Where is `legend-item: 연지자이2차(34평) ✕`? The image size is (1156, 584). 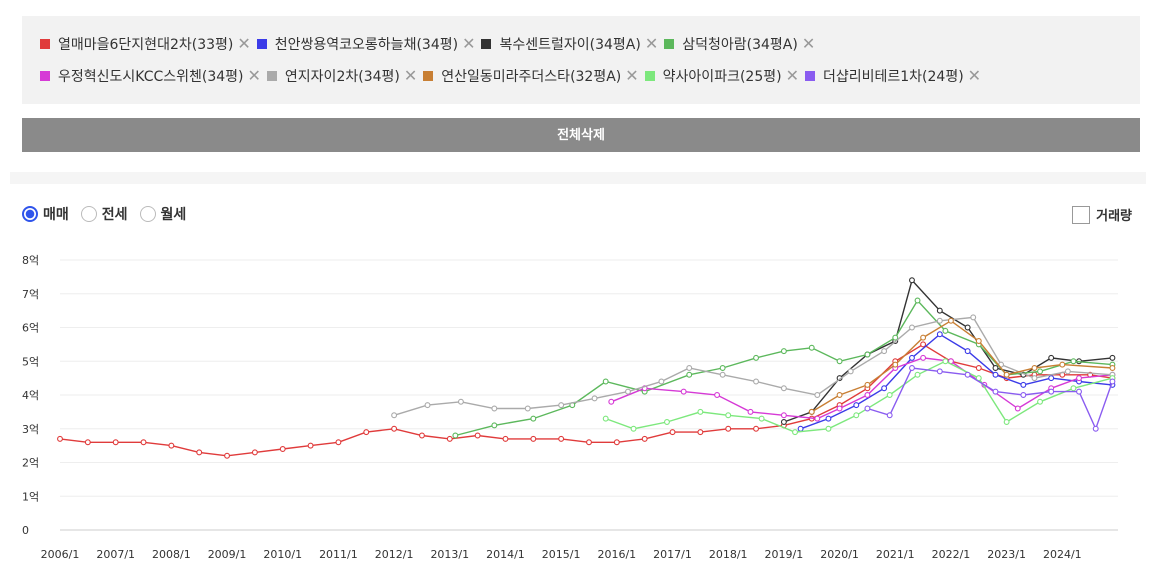
legend-item: 연지자이2차(34평) ✕ is located at coordinates (343, 76).